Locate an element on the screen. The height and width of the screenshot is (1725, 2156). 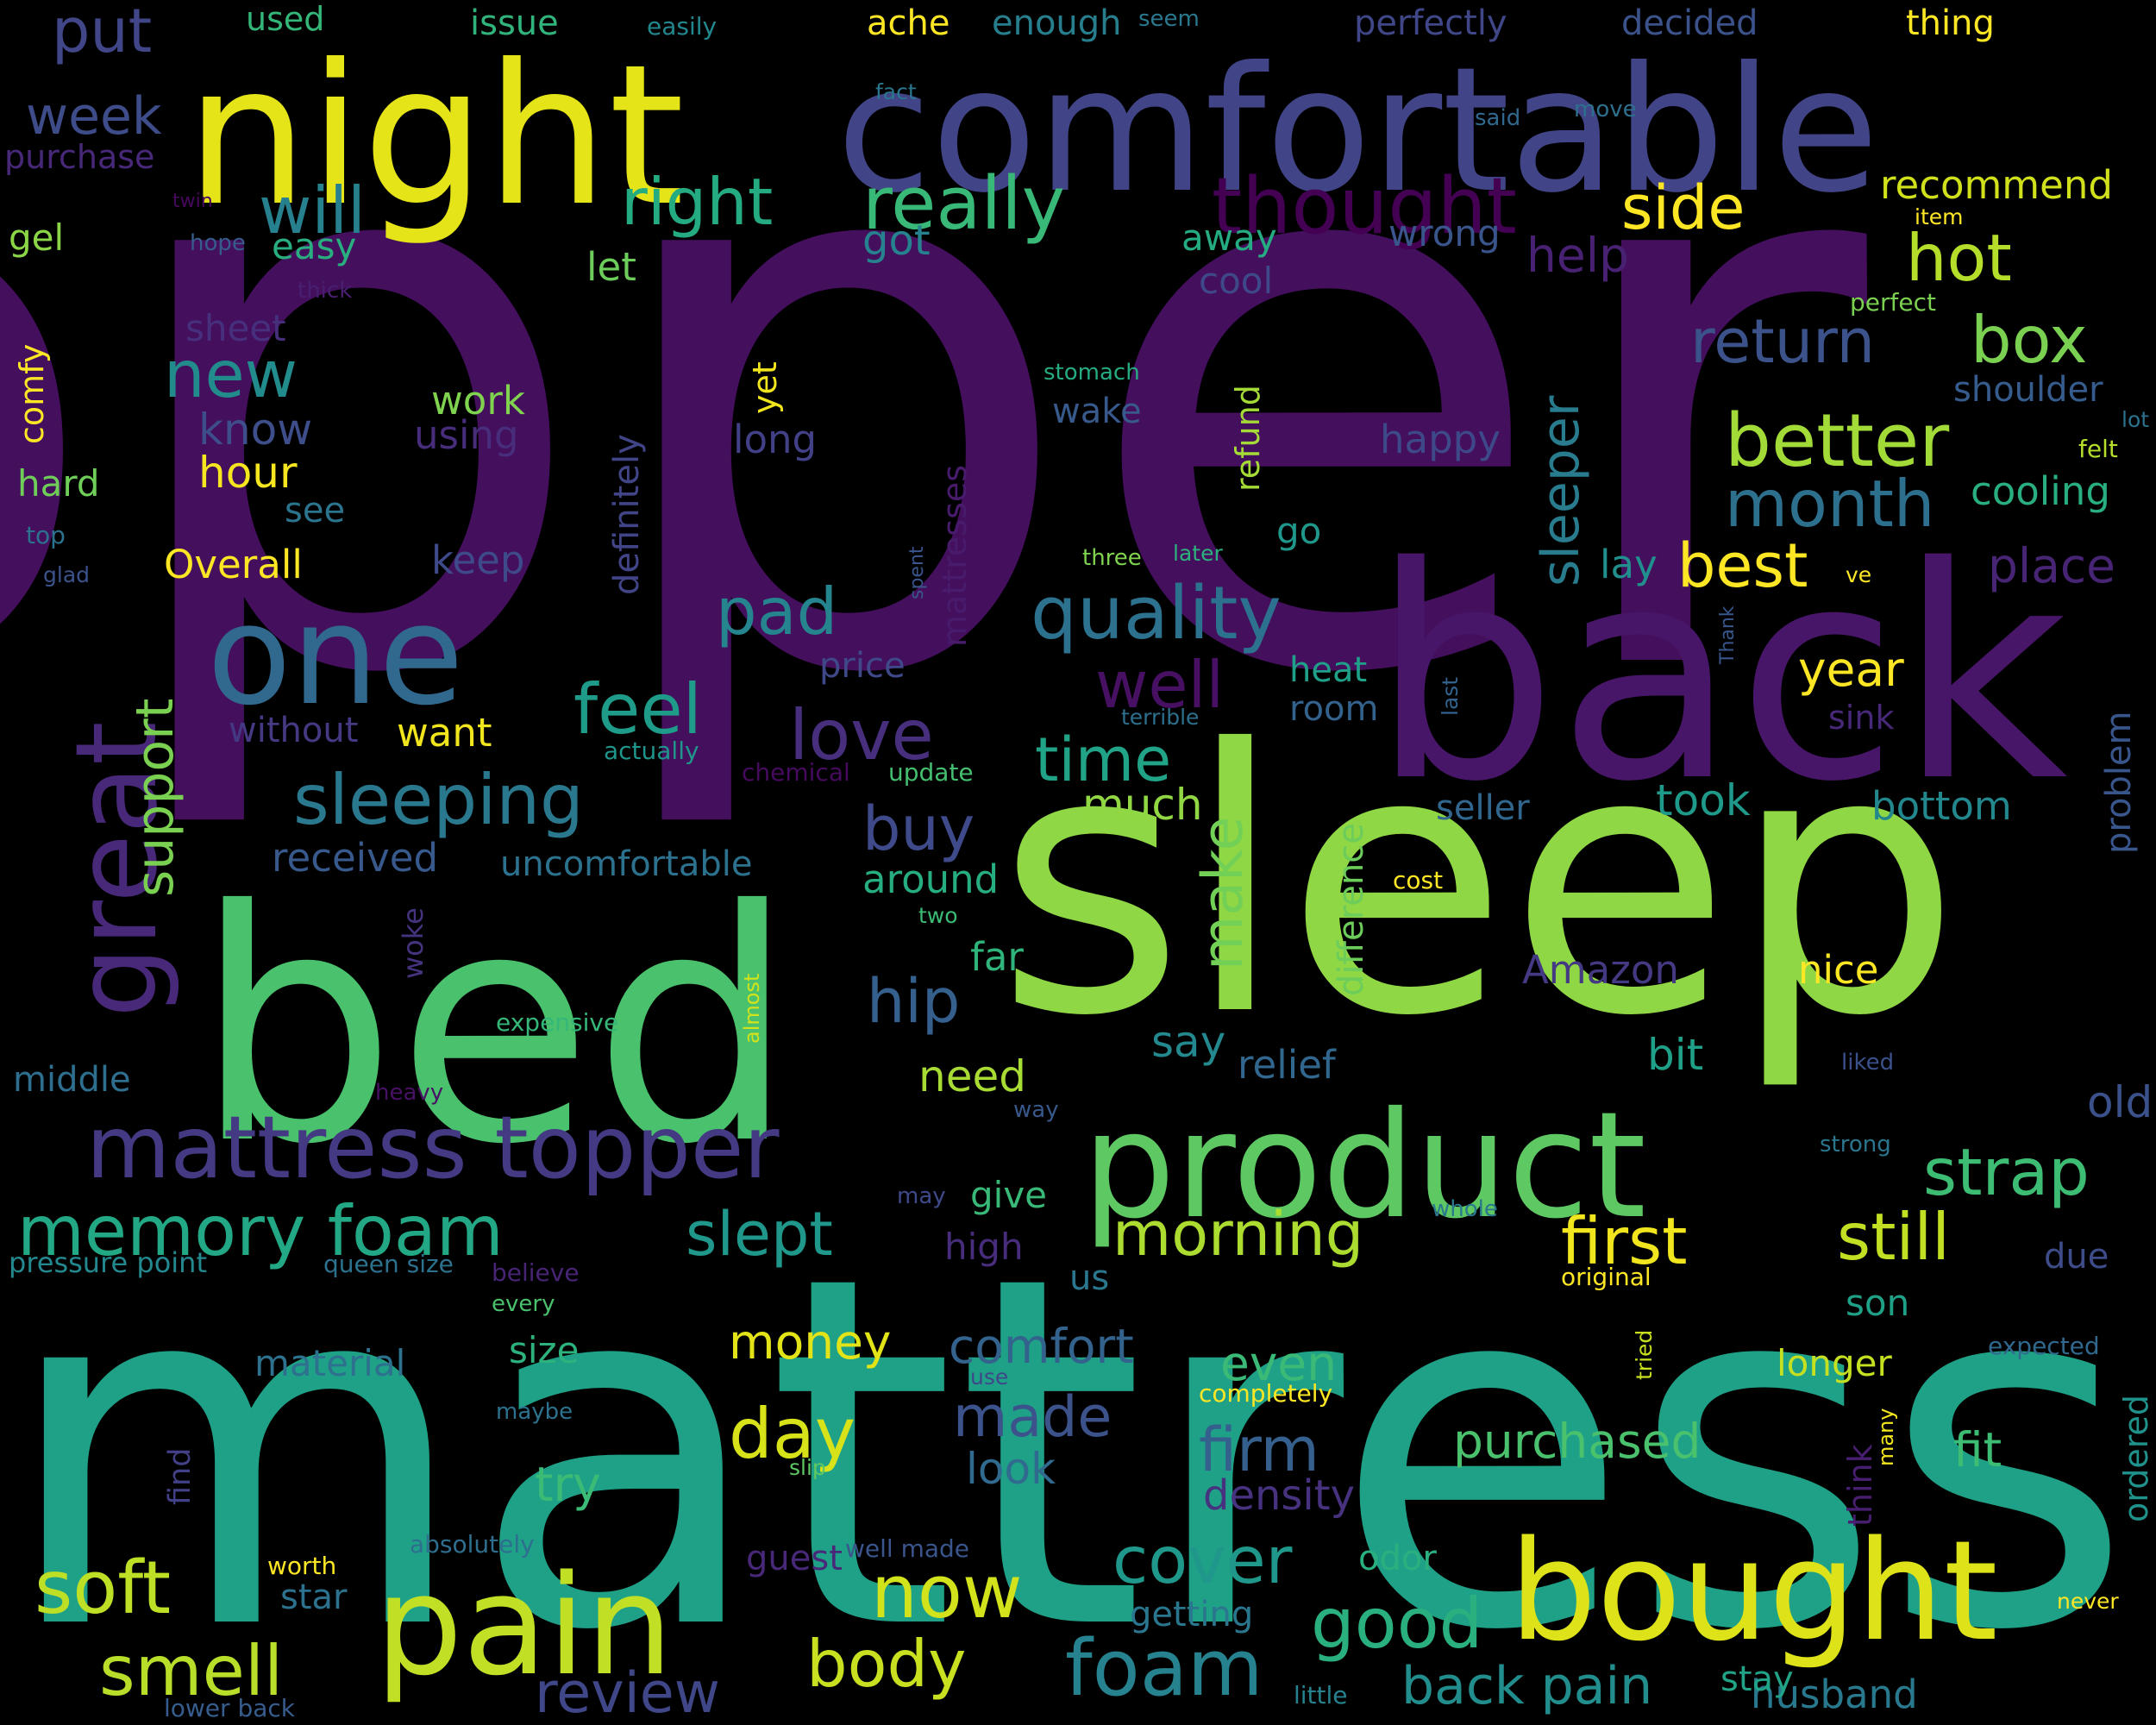
cloud-word-move: move is located at coordinates (1605, 110).